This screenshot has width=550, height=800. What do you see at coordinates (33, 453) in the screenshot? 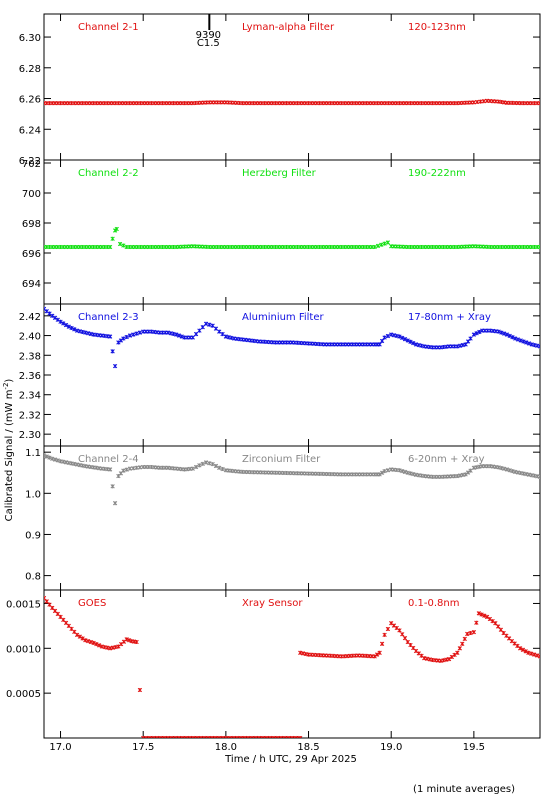
I see `y-tick-label: 1.1` at bounding box center [33, 453].